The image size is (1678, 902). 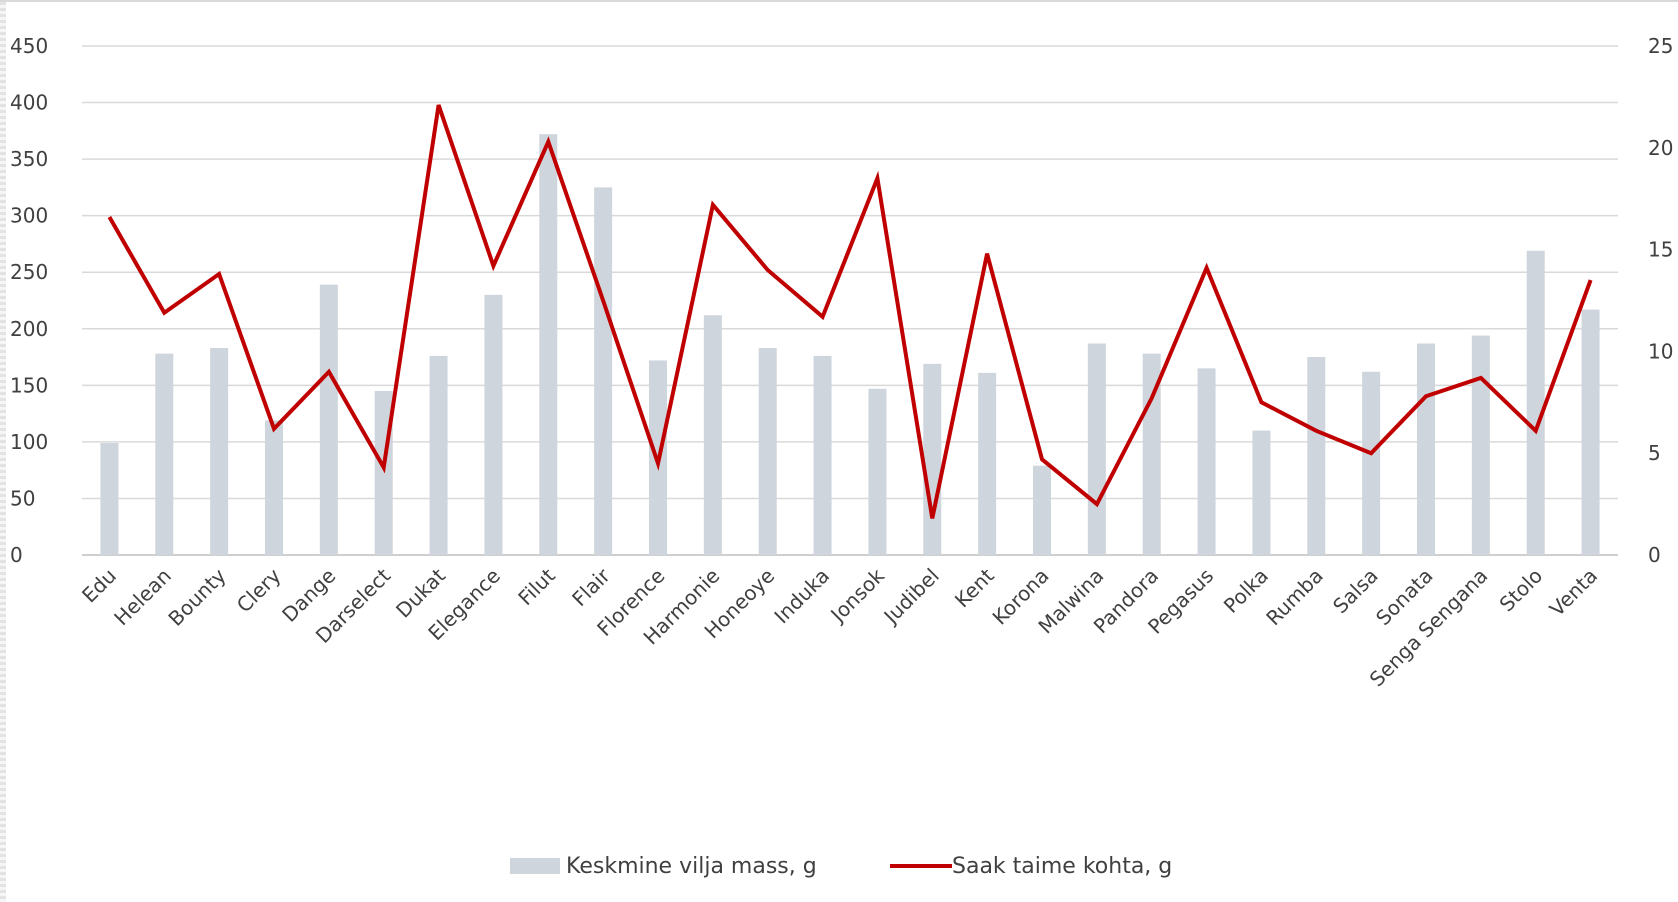 I want to click on legend-label: Keskmine vilja mass, g, so click(x=691, y=866).